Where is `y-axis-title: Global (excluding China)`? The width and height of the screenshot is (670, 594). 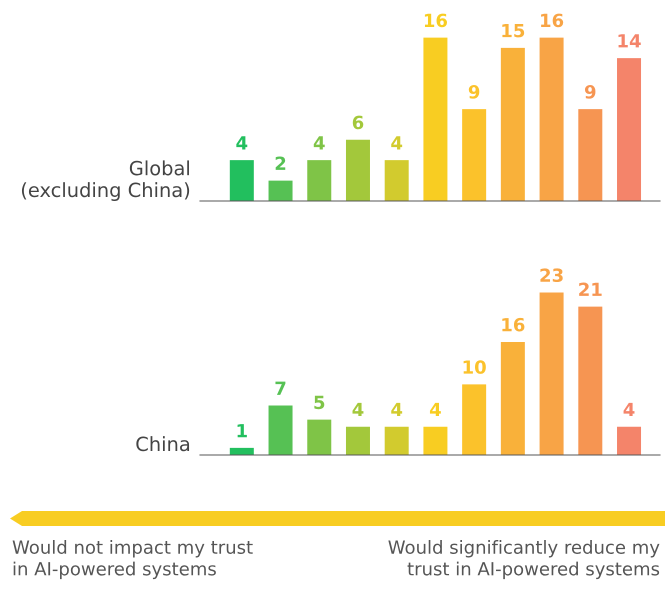 y-axis-title: Global (excluding China) is located at coordinates (106, 180).